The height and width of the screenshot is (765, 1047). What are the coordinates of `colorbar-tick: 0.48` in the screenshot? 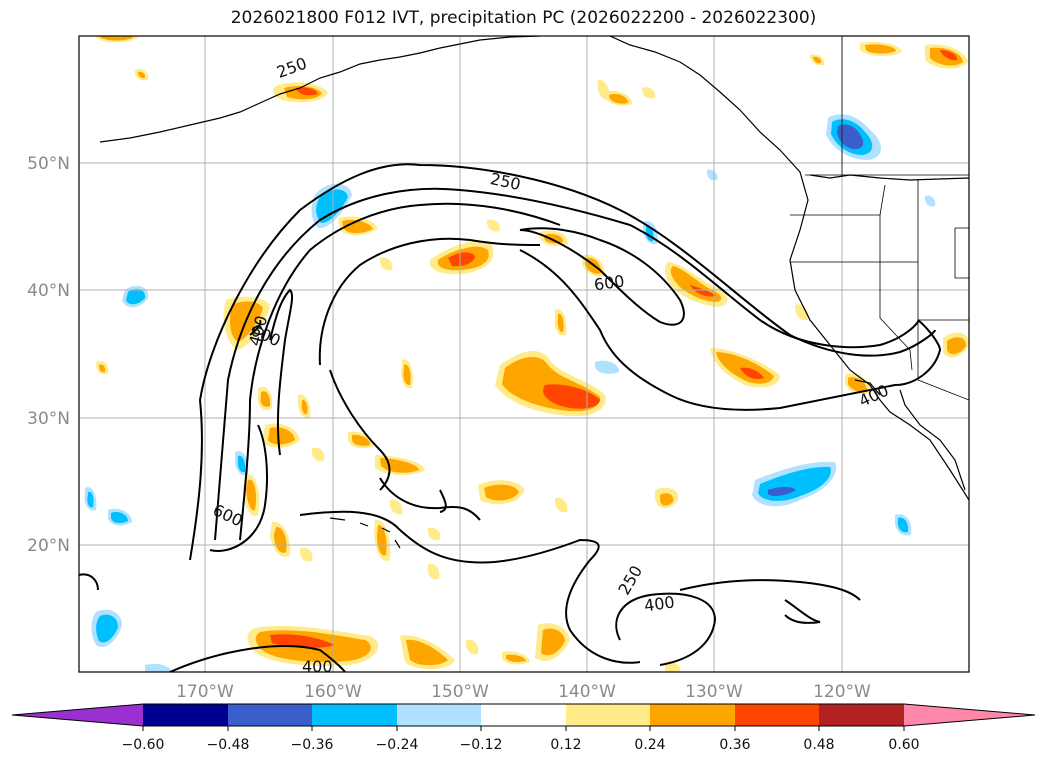 It's located at (818, 745).